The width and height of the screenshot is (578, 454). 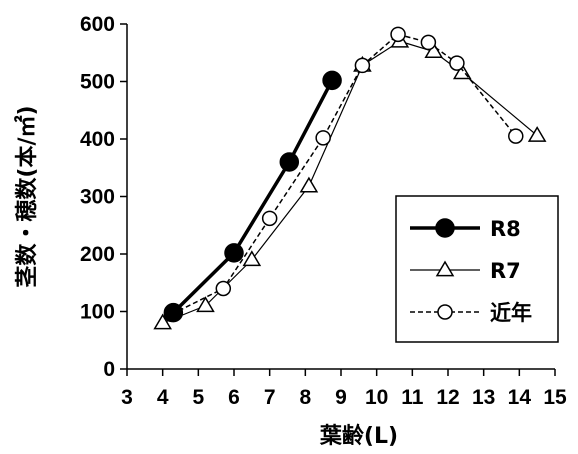 What do you see at coordinates (97, 82) in the screenshot?
I see `y-tick-label: 500` at bounding box center [97, 82].